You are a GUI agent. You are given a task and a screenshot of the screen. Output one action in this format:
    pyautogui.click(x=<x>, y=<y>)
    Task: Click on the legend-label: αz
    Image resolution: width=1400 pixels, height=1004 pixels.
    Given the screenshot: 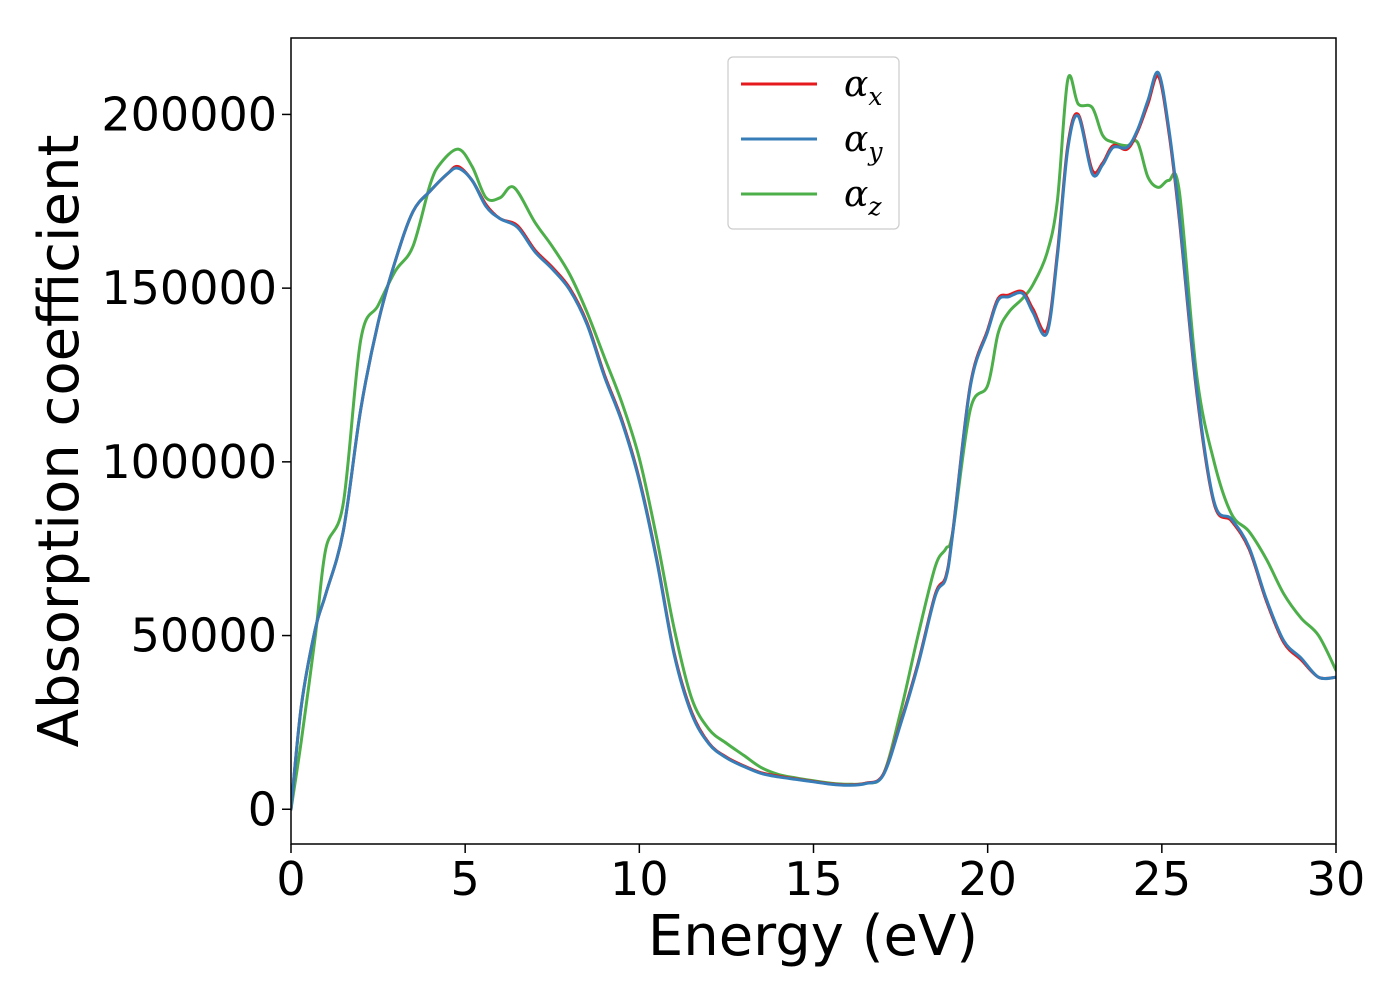 What is the action you would take?
    pyautogui.click(x=863, y=197)
    